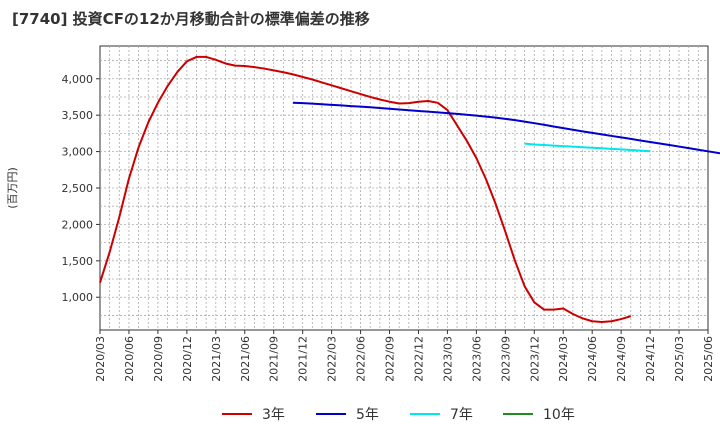 This screenshot has height=440, width=720. What do you see at coordinates (332, 359) in the screenshot?
I see `x-tick-label: 2022/03` at bounding box center [332, 359].